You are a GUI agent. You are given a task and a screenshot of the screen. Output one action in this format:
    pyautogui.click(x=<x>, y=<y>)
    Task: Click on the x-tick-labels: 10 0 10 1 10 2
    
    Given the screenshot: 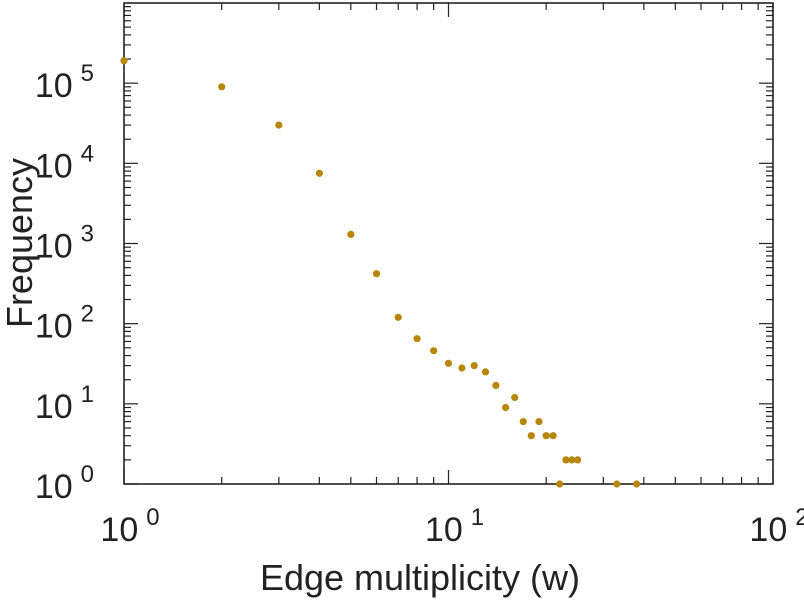 What is the action you would take?
    pyautogui.click(x=452, y=526)
    